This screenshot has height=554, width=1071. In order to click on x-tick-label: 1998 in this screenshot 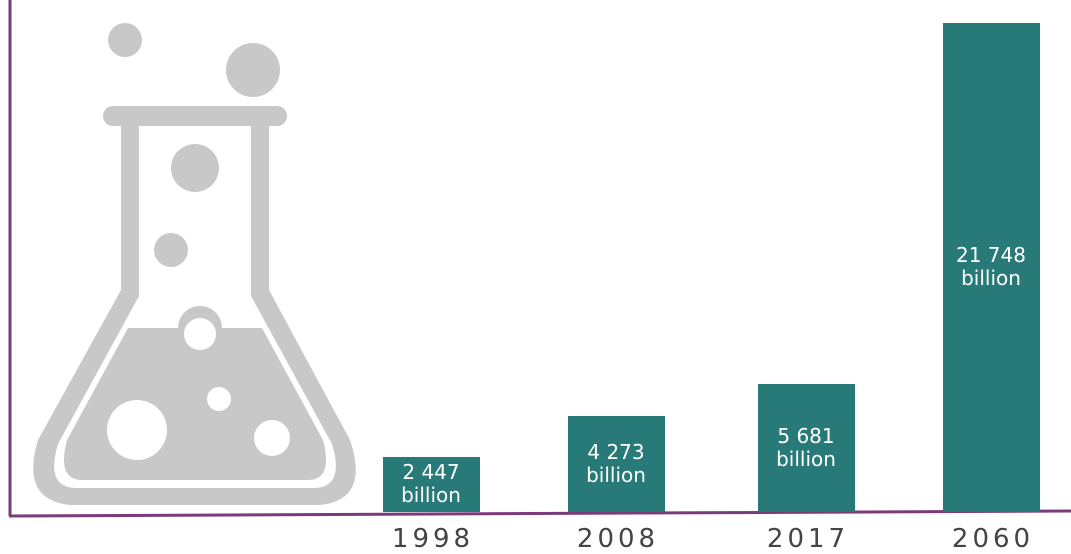, I will do `click(433, 539)`.